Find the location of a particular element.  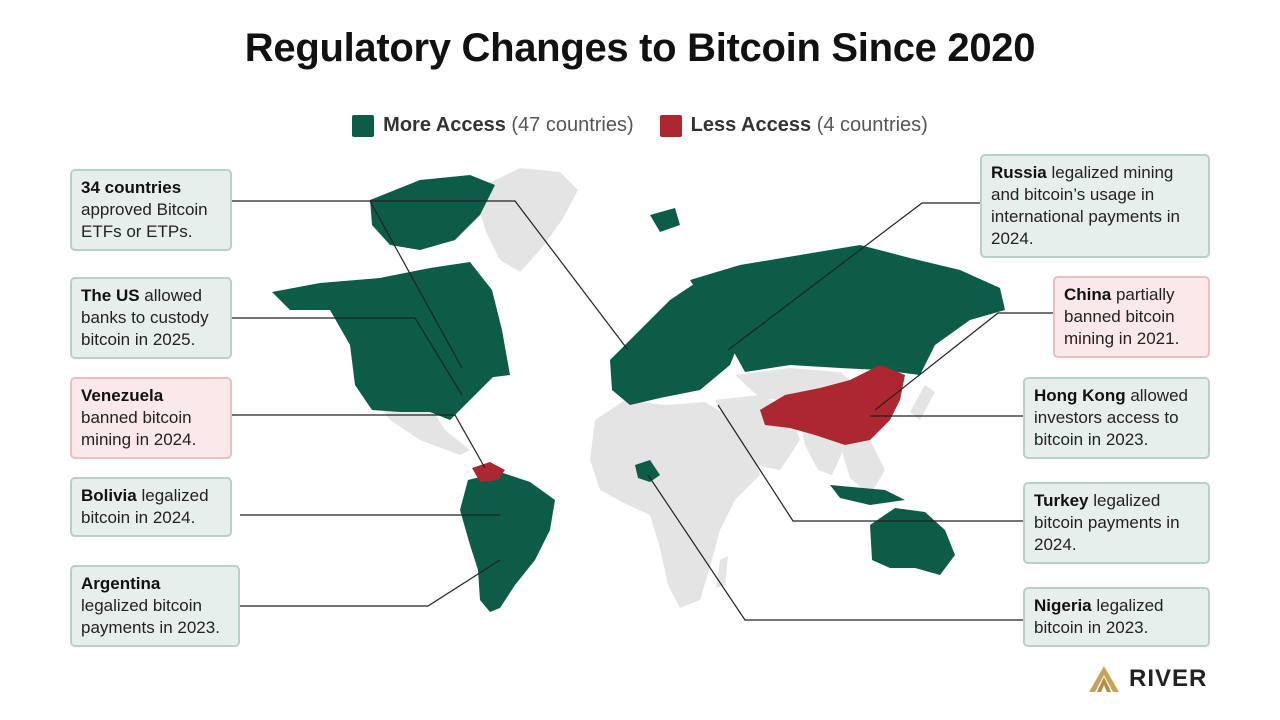

callout-russia-bold: Russia is located at coordinates (1019, 172).